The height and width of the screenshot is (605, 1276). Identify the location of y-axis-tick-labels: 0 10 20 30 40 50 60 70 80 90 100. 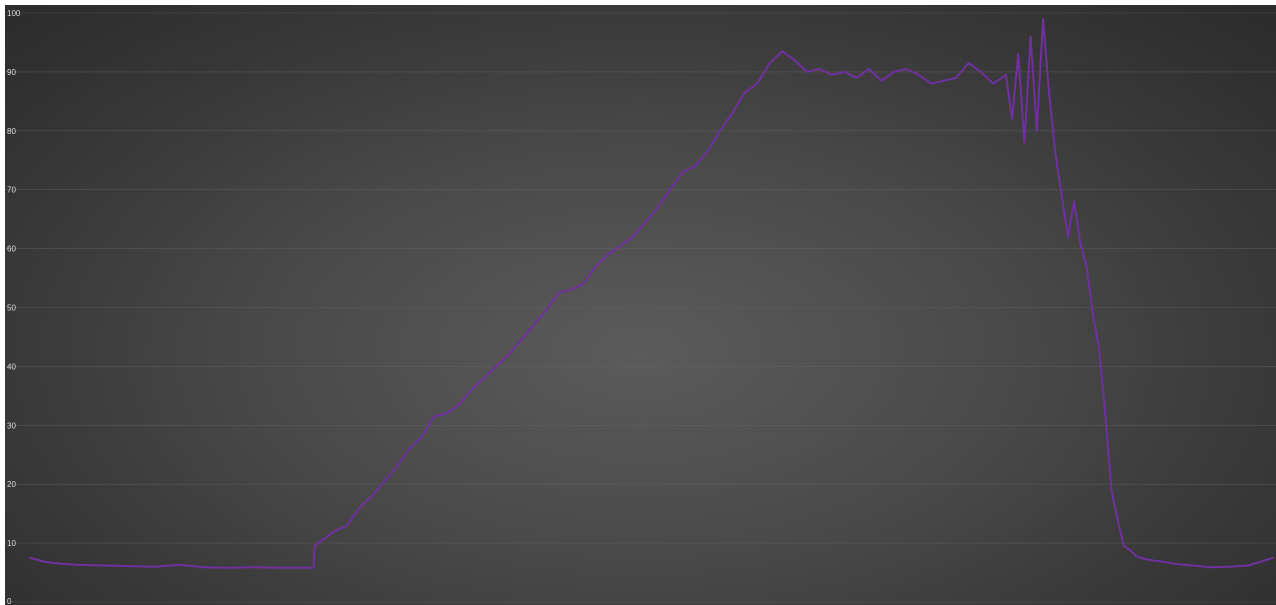
(14, 307).